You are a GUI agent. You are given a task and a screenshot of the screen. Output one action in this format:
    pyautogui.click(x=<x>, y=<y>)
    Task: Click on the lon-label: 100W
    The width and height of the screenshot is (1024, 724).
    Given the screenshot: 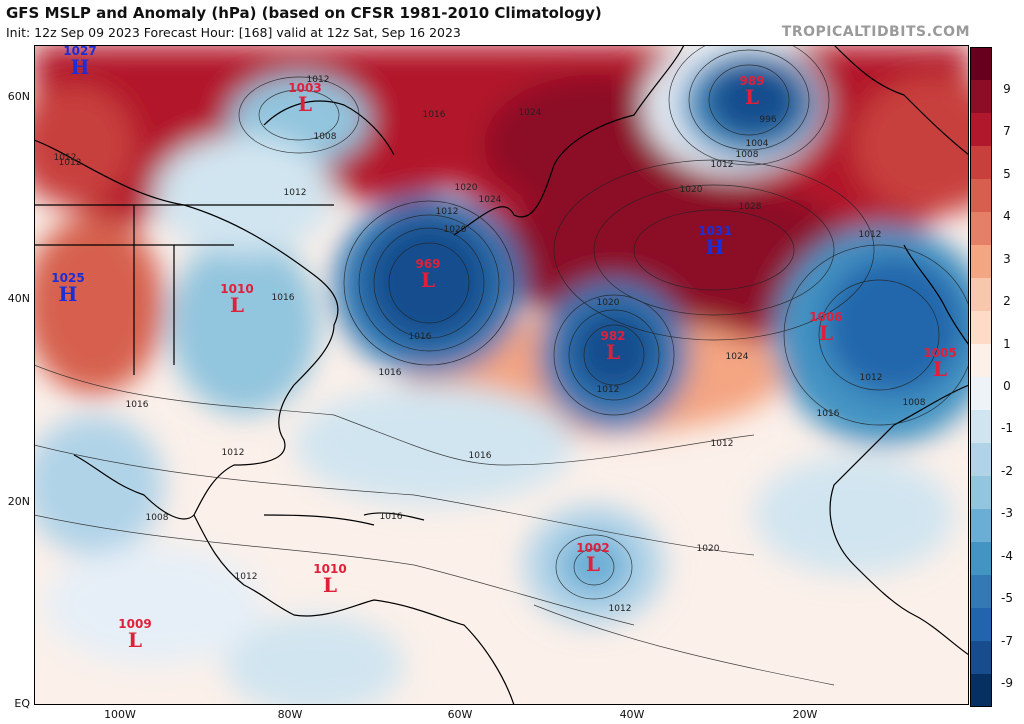 What is the action you would take?
    pyautogui.click(x=120, y=714)
    